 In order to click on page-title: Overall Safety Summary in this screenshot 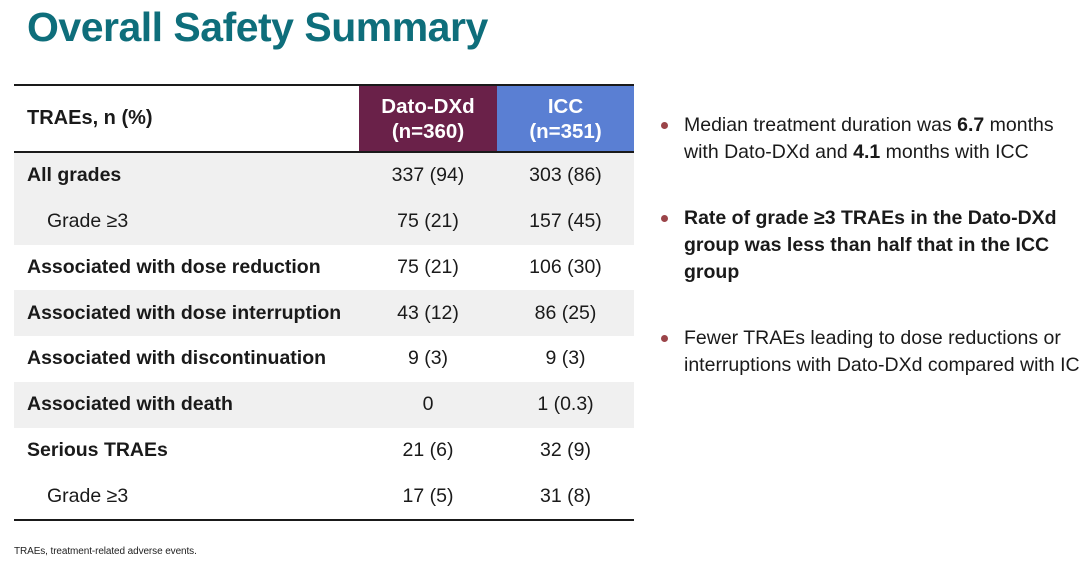, I will do `click(257, 27)`.